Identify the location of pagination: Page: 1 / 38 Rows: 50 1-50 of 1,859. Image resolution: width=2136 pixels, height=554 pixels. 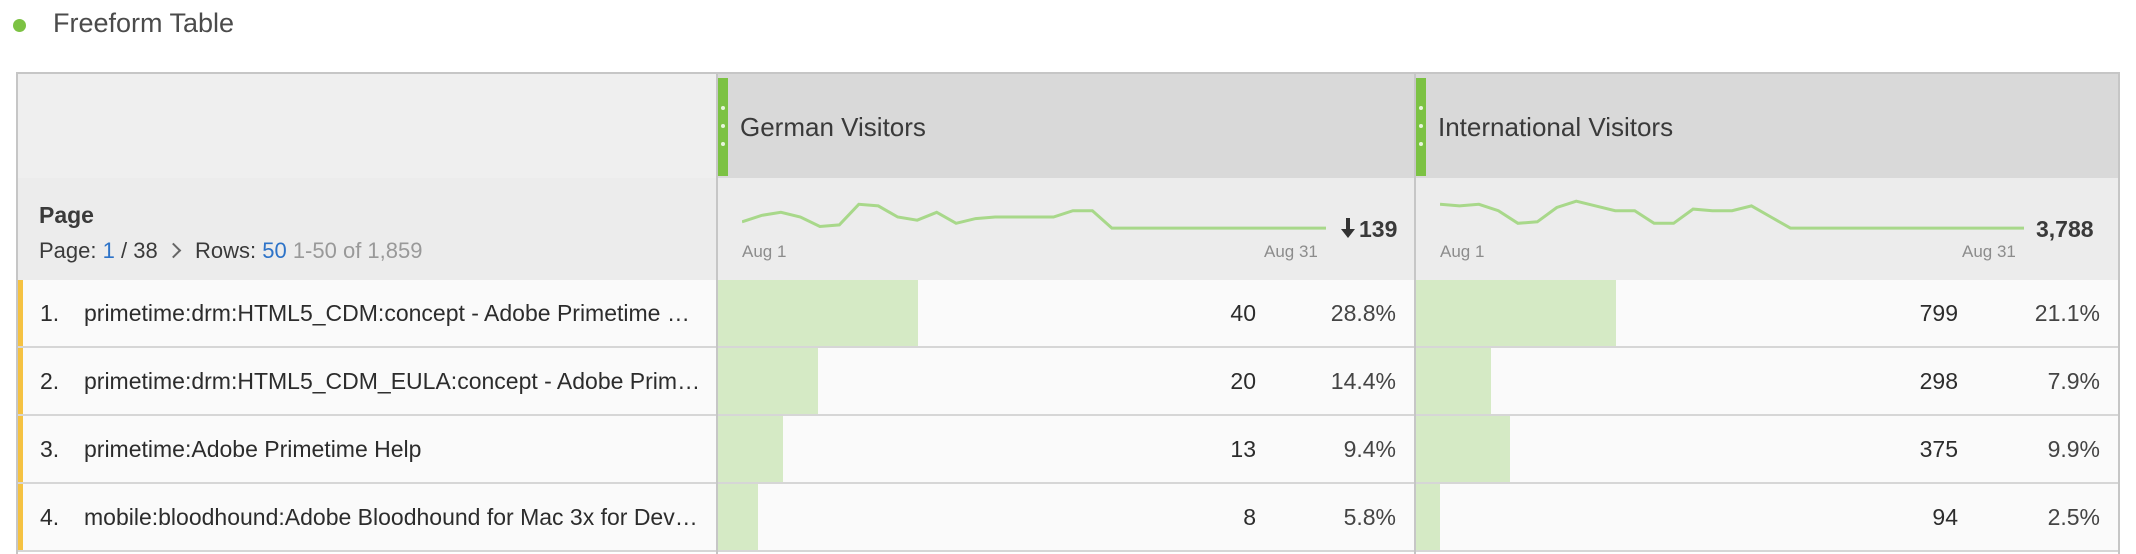
(230, 251).